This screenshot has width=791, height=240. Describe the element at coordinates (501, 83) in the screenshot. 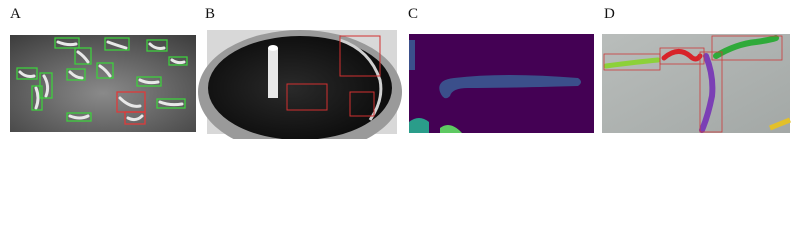

I see `panel-c-image` at that location.